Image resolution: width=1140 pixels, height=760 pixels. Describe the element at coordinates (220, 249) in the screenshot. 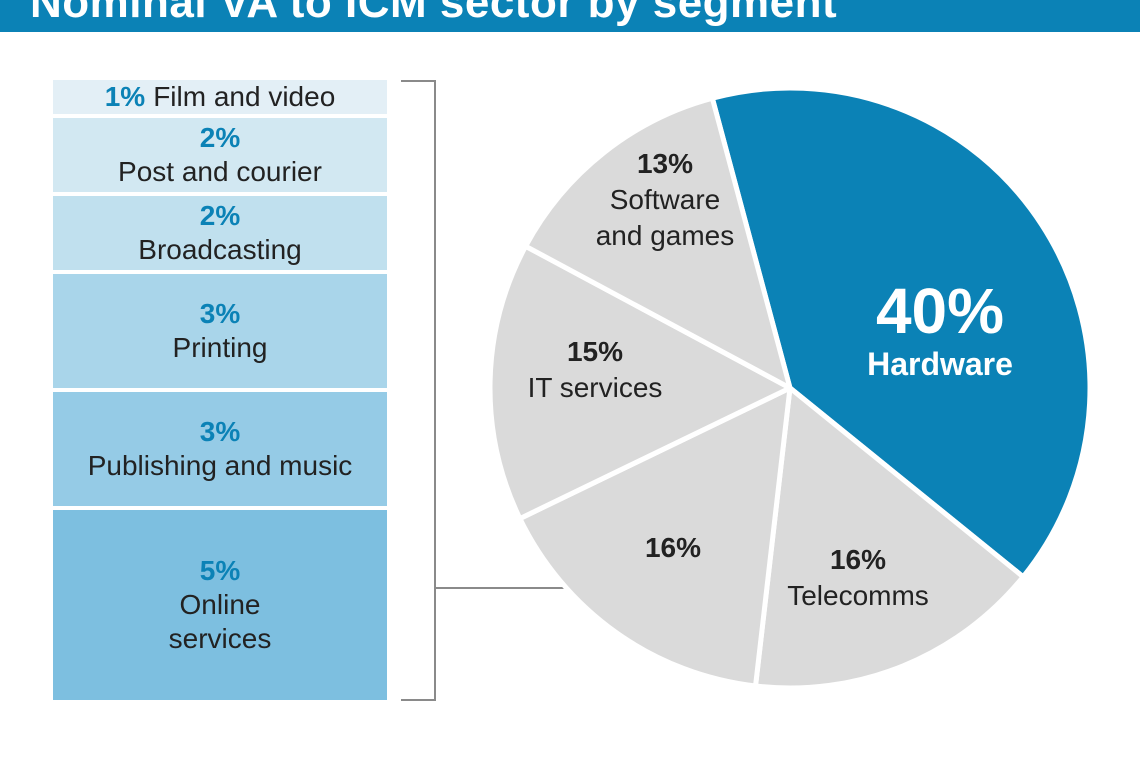

I see `segment-label: Broadcasting` at that location.